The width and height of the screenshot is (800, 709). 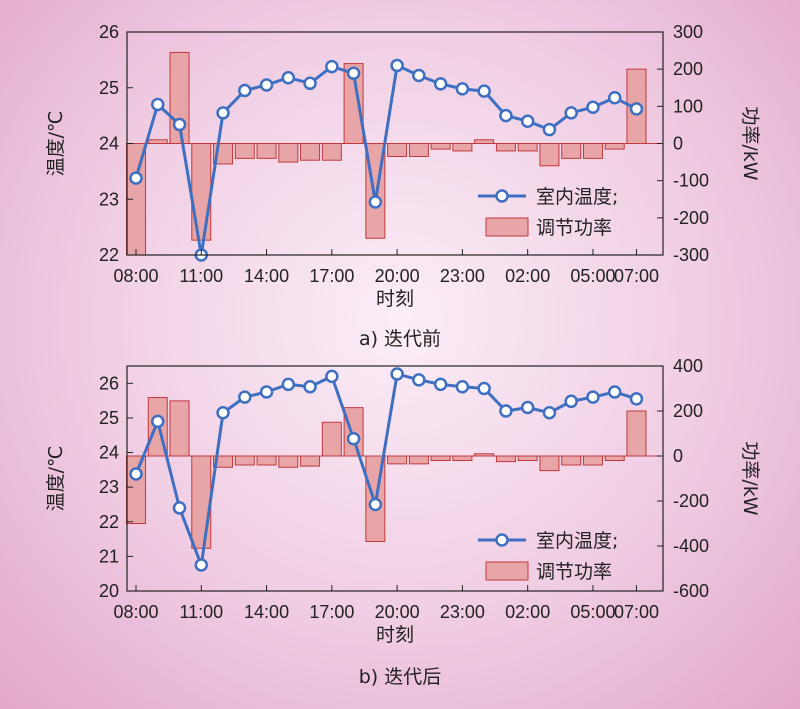 What do you see at coordinates (548, 212) in the screenshot?
I see `legend: 室内温度; 调节功率` at bounding box center [548, 212].